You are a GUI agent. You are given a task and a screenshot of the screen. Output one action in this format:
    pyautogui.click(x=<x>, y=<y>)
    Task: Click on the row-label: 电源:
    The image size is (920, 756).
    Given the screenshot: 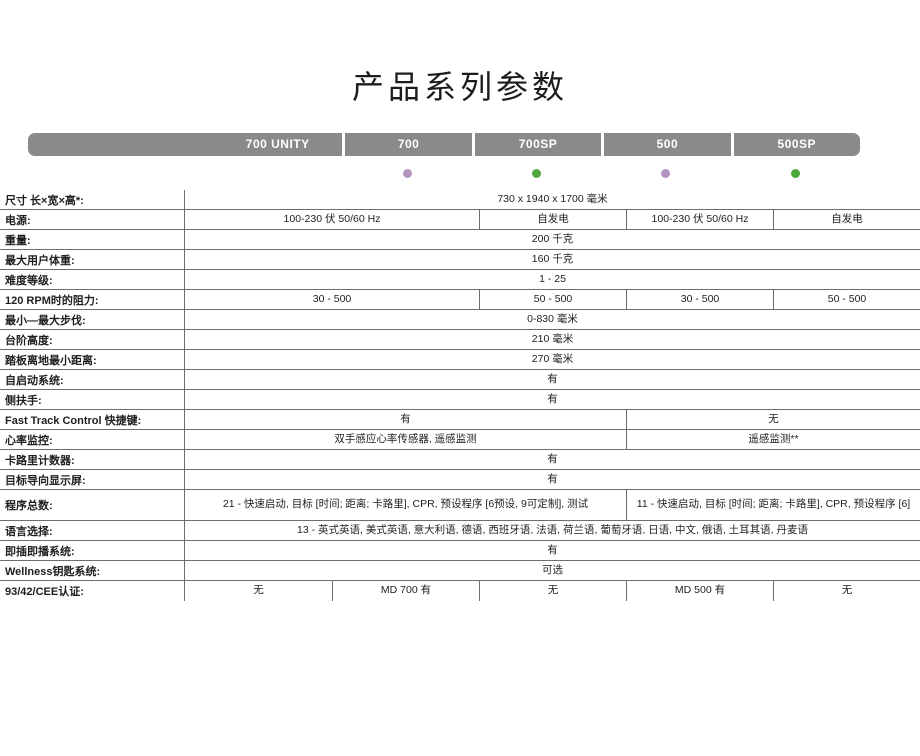 What is the action you would take?
    pyautogui.click(x=92, y=219)
    